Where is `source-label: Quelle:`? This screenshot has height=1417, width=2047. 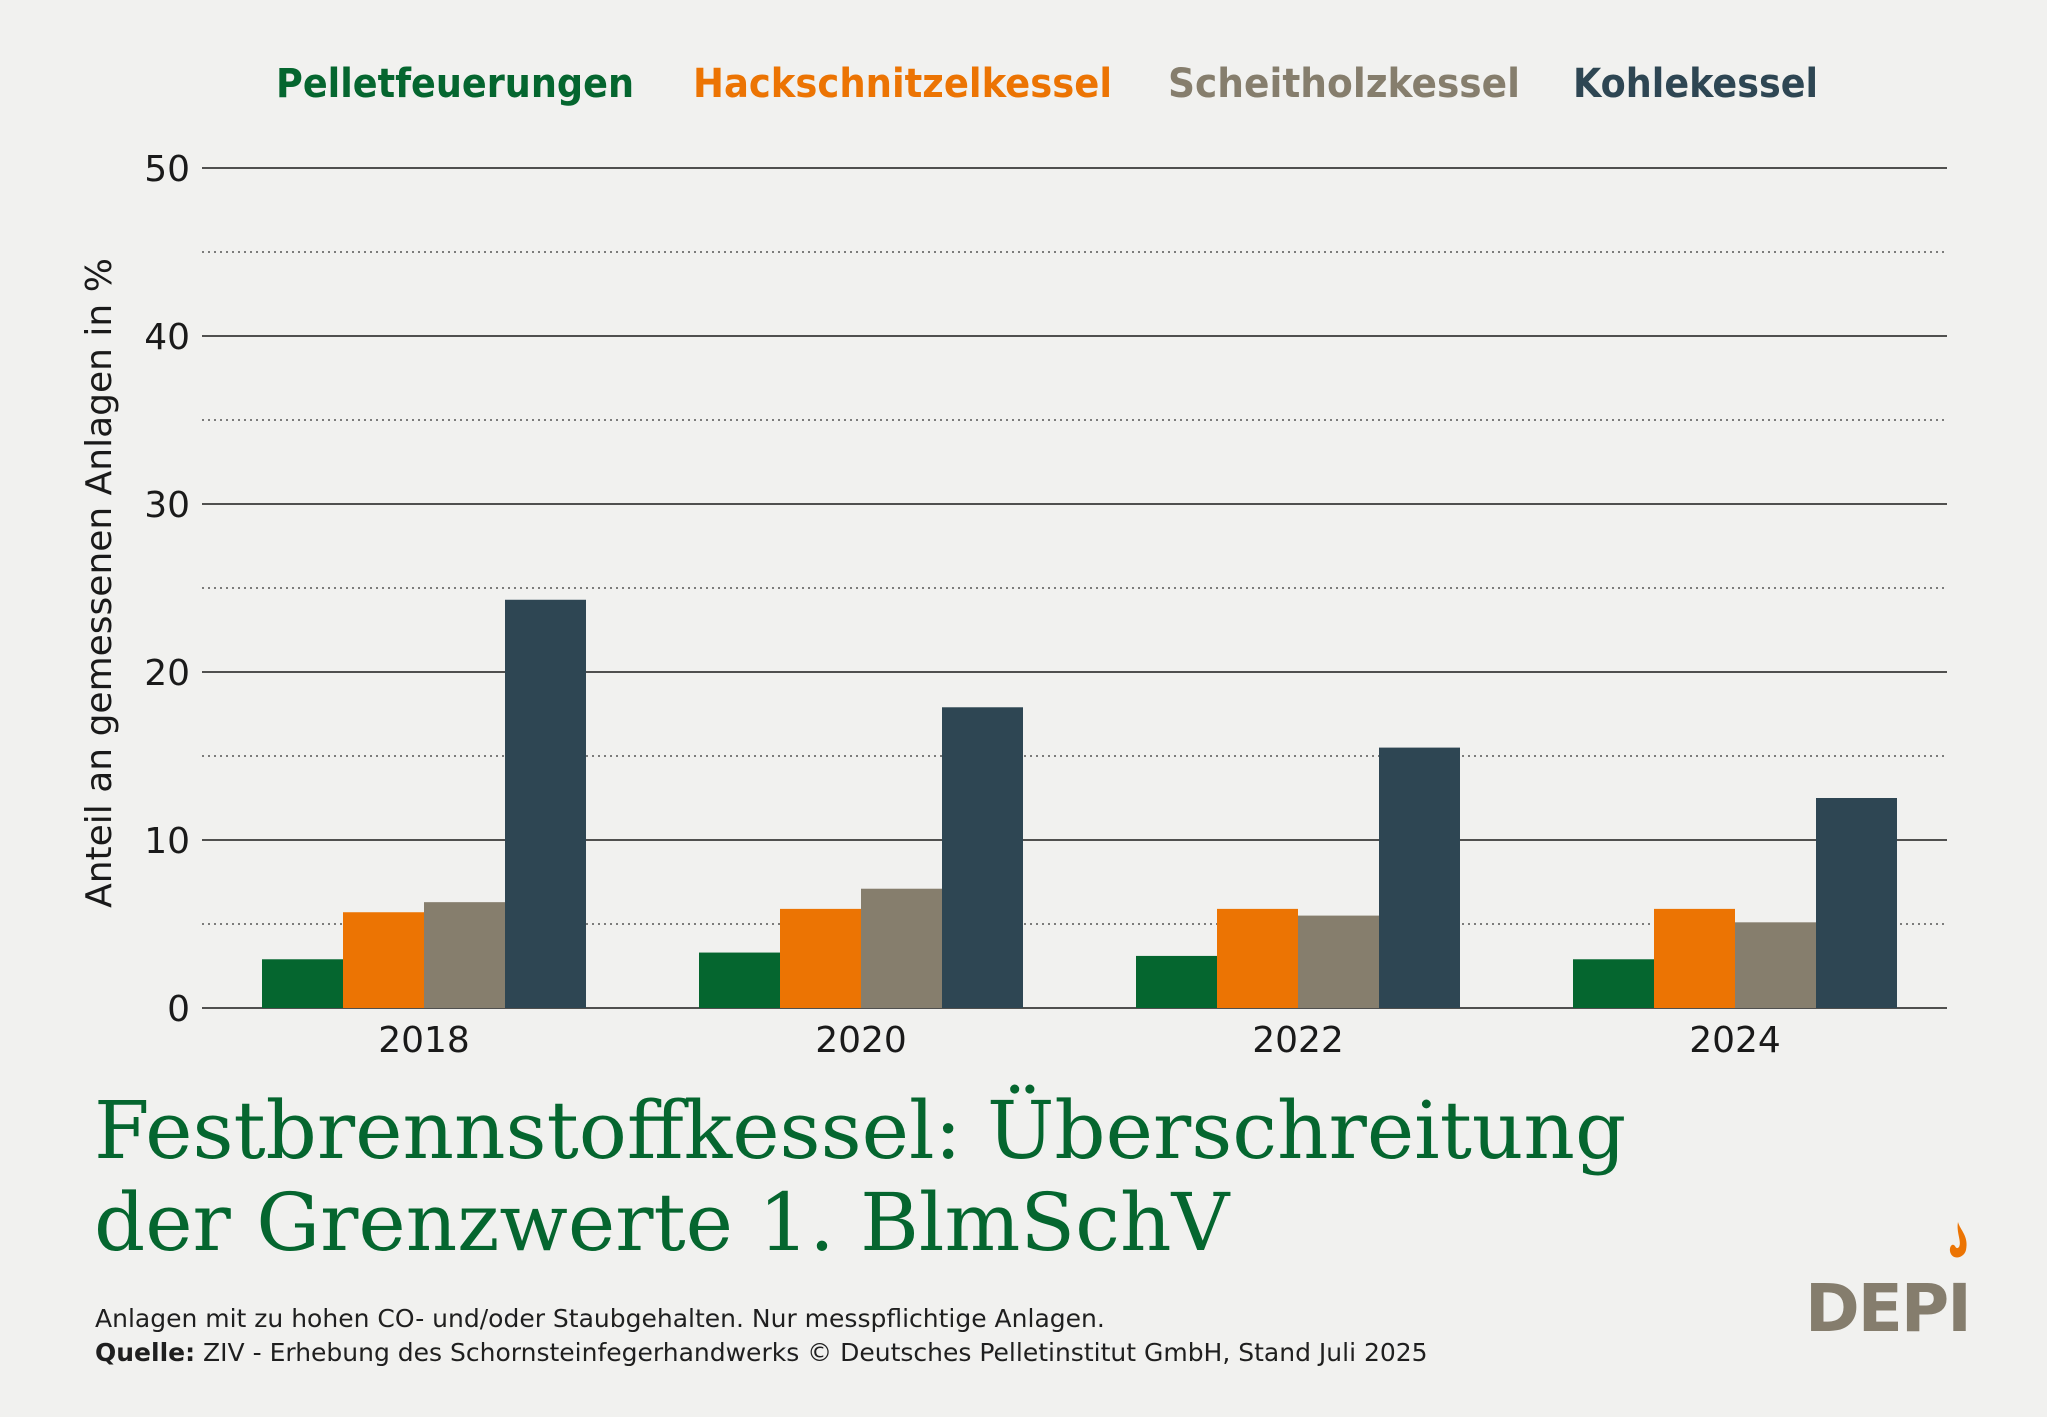 source-label: Quelle: is located at coordinates (145, 1352).